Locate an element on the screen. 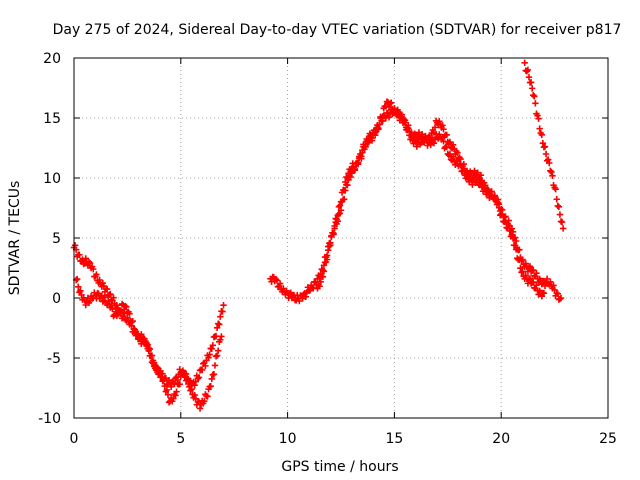 The image size is (640, 480). y-tick-label: 0 is located at coordinates (56, 299).